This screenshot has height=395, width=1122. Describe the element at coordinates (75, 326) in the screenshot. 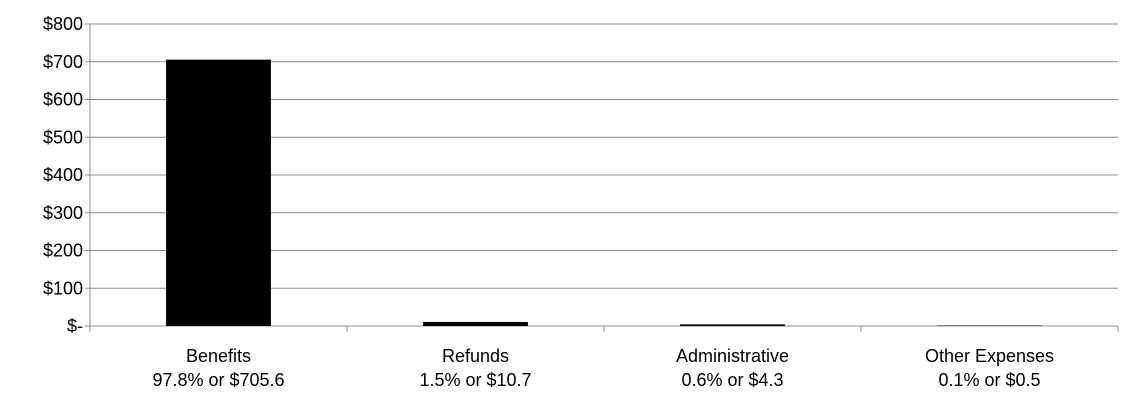

I see `y-axis-tick-label: $-` at that location.